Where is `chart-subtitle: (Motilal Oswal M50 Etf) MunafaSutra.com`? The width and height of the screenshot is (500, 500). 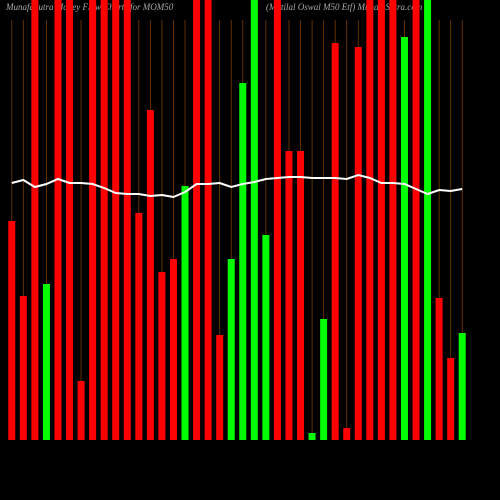 chart-subtitle: (Motilal Oswal M50 Etf) MunafaSutra.com is located at coordinates (344, 7).